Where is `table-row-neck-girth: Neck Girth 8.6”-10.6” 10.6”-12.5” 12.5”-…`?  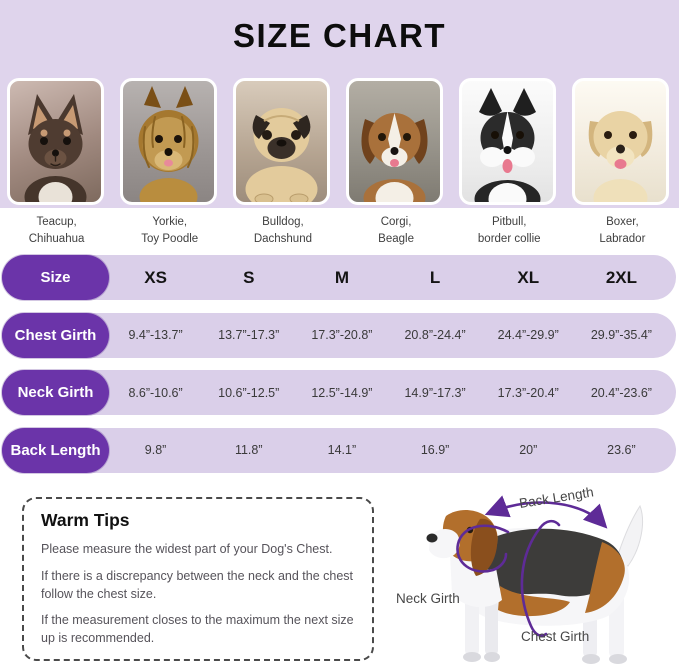
table-row-neck-girth: Neck Girth 8.6”-10.6” 10.6”-12.5” 12.5”-… is located at coordinates (339, 392).